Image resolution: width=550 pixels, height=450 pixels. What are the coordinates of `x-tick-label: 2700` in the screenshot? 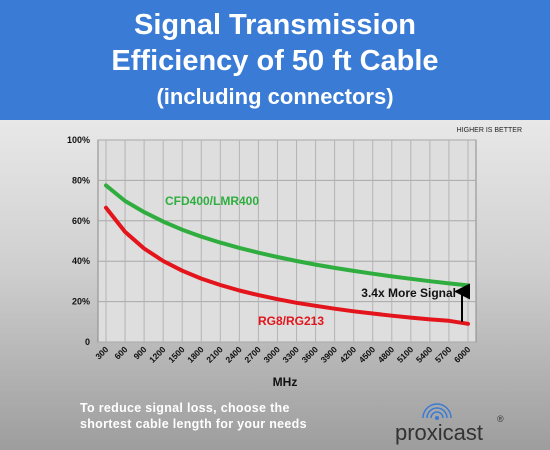 It's located at (252, 354).